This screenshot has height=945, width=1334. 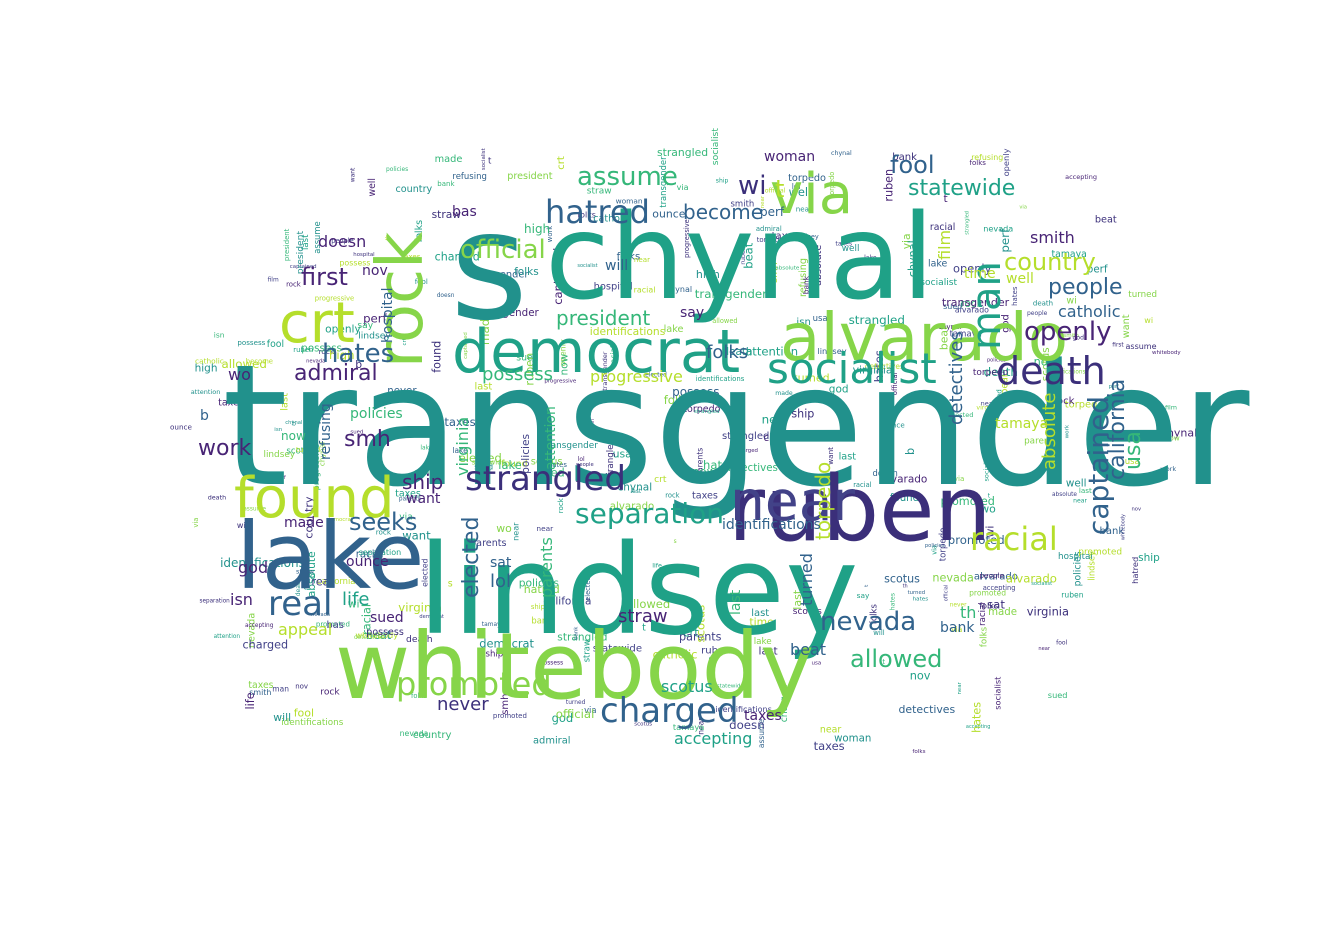 I want to click on filler-word: bank, so click(x=904, y=157).